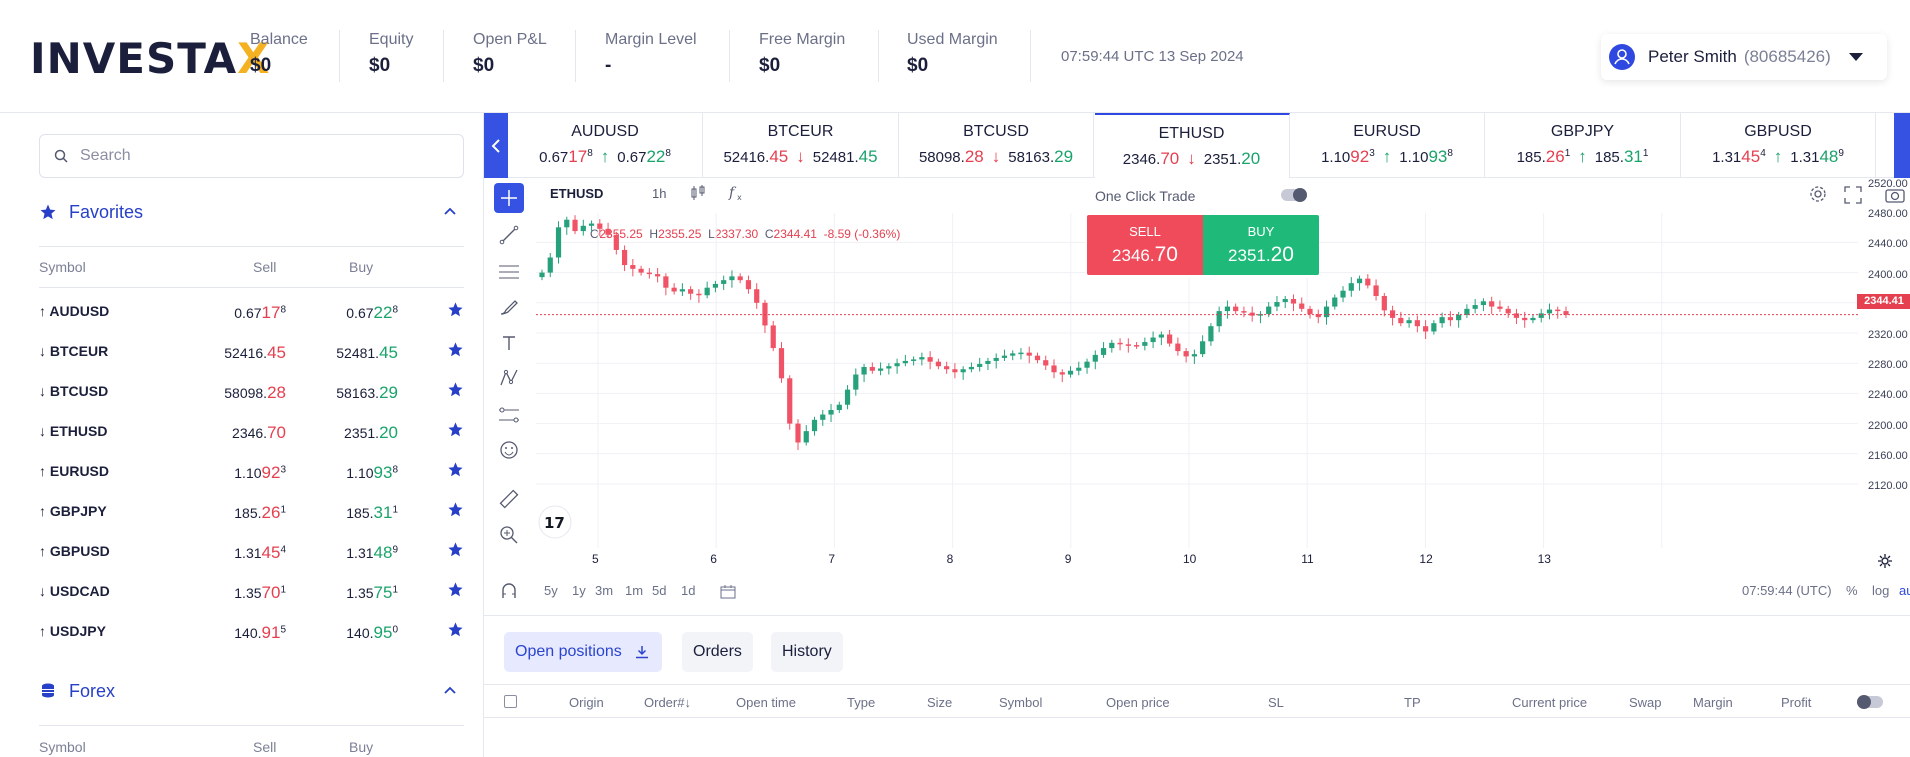 The width and height of the screenshot is (1910, 757). I want to click on row-buy-price: 58163.29, so click(367, 392).